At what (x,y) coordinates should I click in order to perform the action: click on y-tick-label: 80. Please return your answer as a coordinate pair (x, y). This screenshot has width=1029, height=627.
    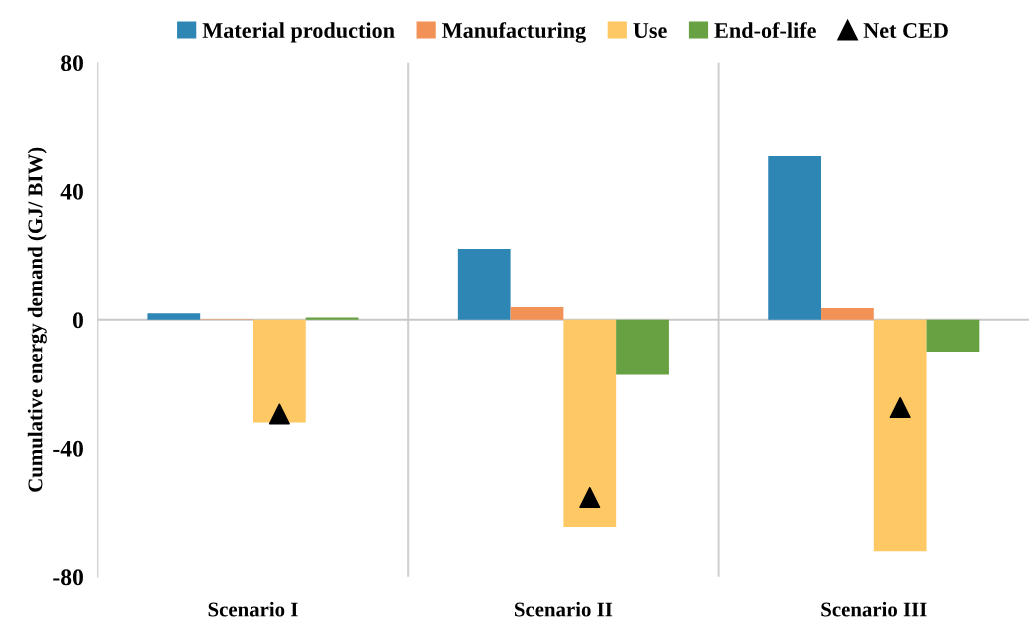
    Looking at the image, I should click on (72, 63).